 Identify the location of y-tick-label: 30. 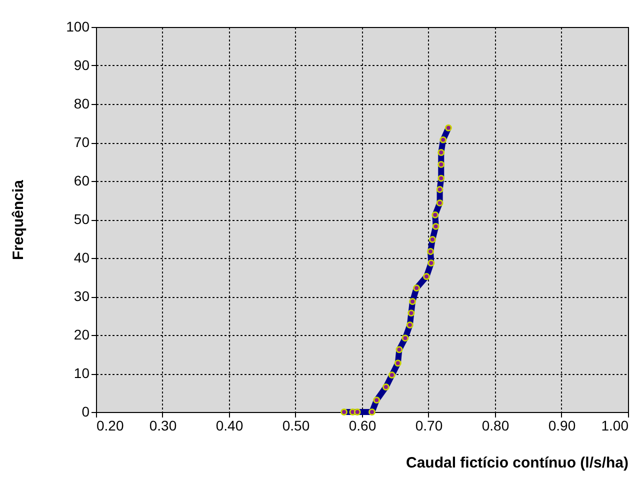
(82, 296).